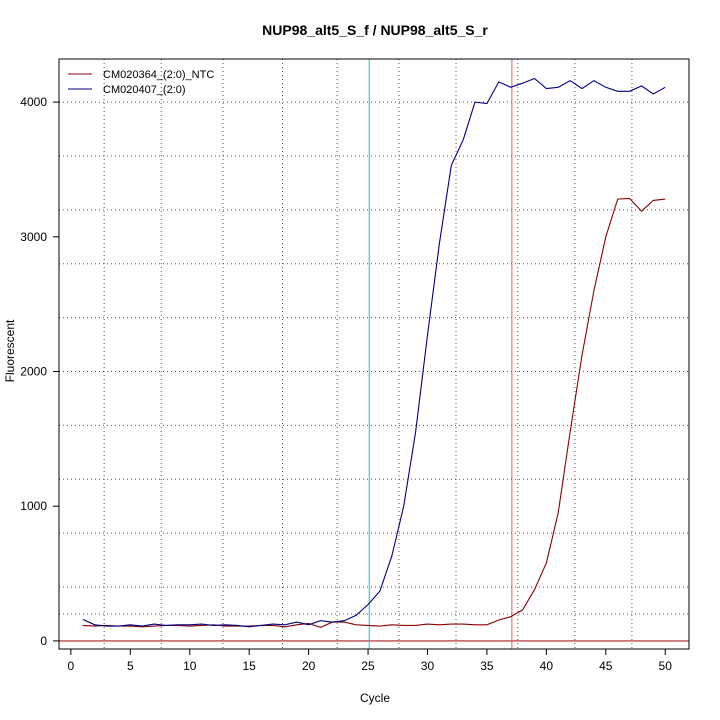 This screenshot has height=720, width=720. What do you see at coordinates (141, 82) in the screenshot?
I see `legend: CM020364_(2:0)_NTC CM020407_(2:0)` at bounding box center [141, 82].